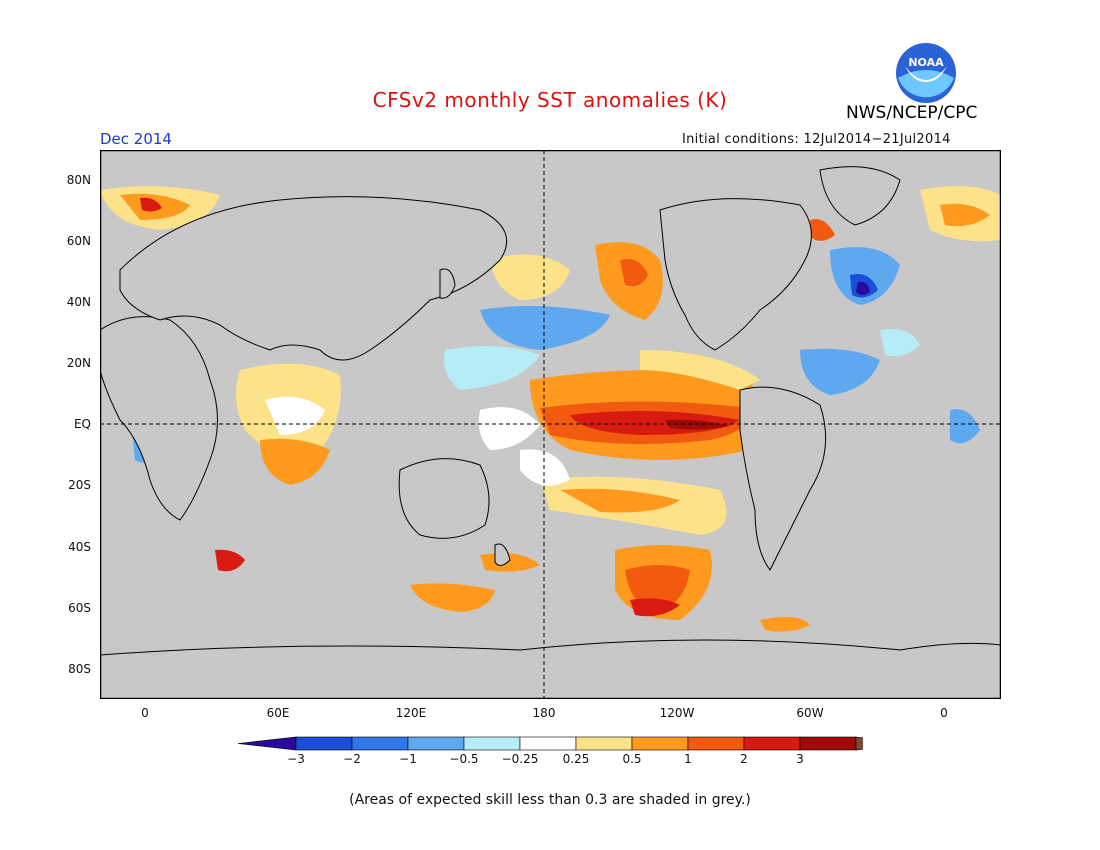 The width and height of the screenshot is (1100, 850). What do you see at coordinates (79, 547) in the screenshot?
I see `lat-label-40s: 40S` at bounding box center [79, 547].